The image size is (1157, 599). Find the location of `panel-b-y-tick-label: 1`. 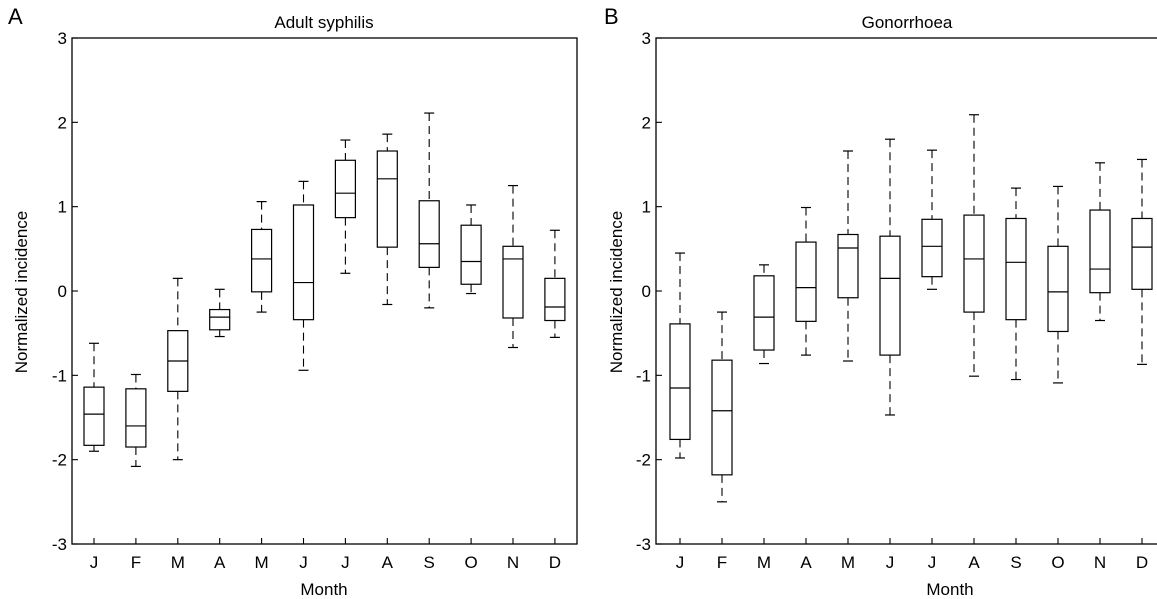

panel-b-y-tick-label: 1 is located at coordinates (646, 207).